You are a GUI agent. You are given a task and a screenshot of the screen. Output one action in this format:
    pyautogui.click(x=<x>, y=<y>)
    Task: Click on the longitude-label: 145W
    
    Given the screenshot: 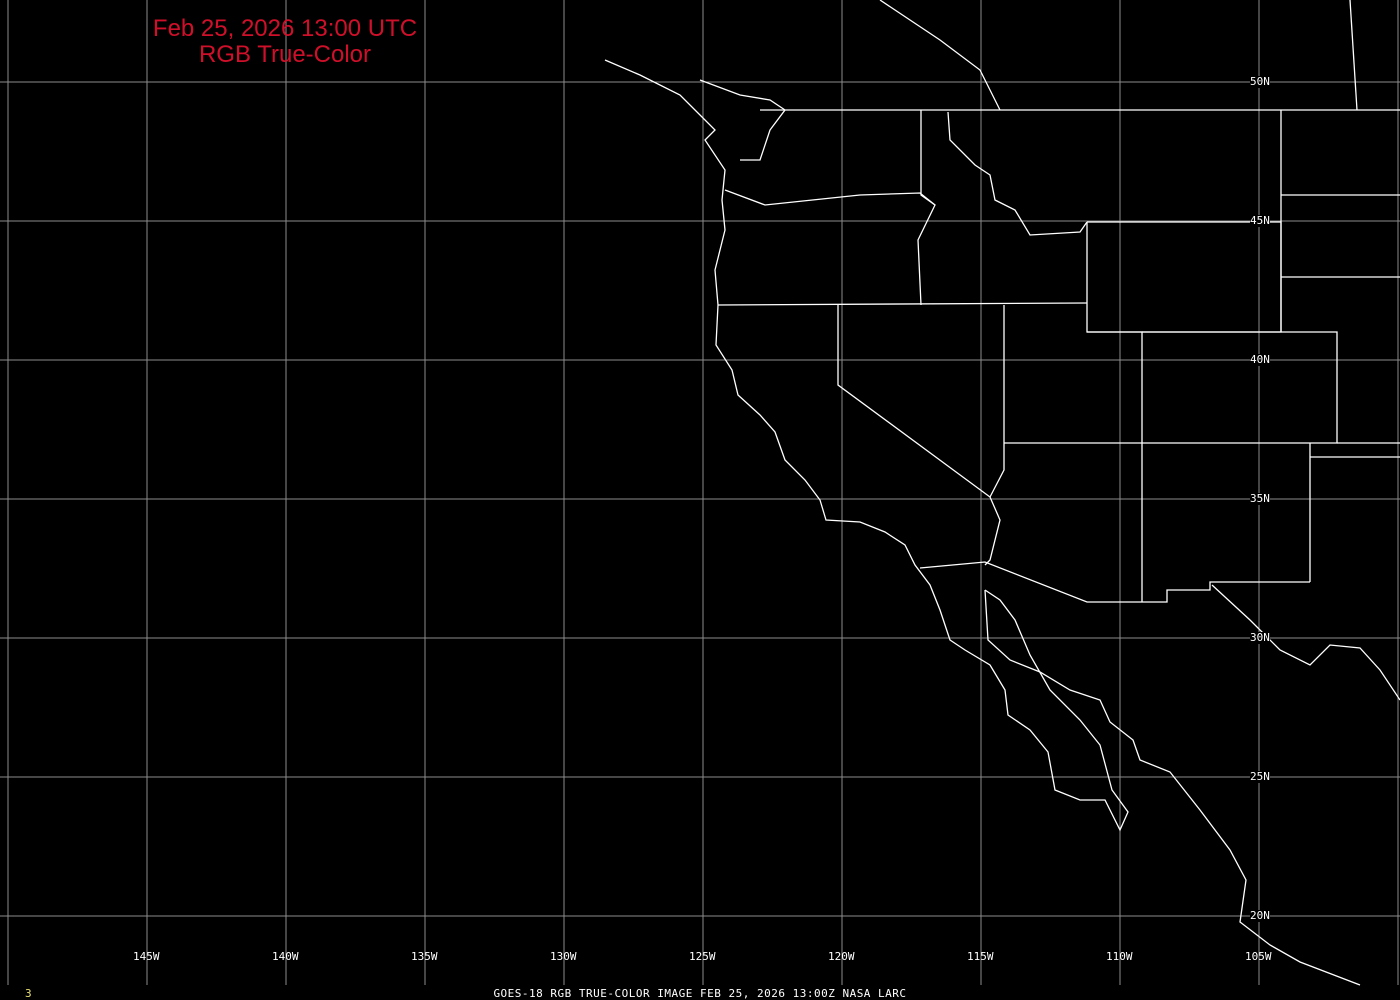 What is the action you would take?
    pyautogui.click(x=146, y=956)
    